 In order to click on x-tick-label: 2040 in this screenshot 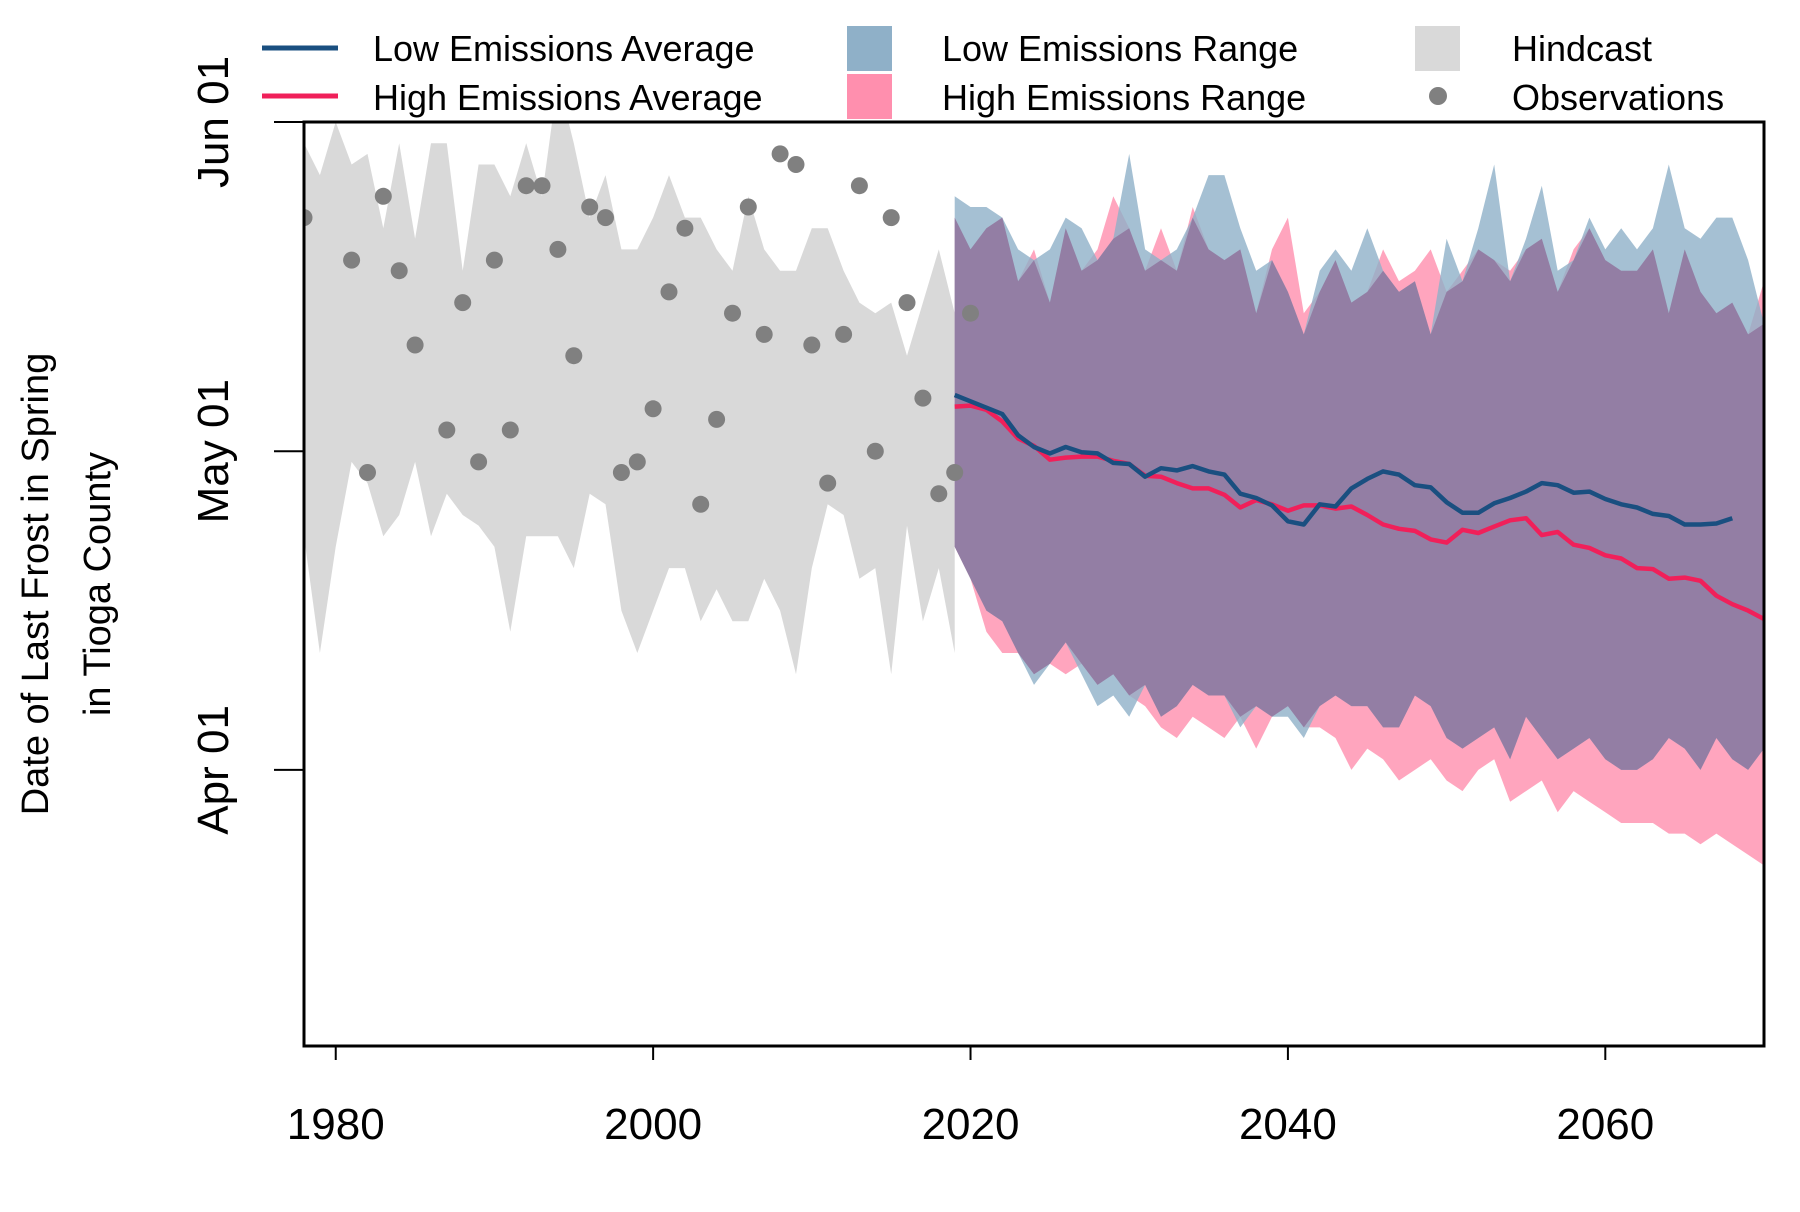, I will do `click(1288, 1124)`.